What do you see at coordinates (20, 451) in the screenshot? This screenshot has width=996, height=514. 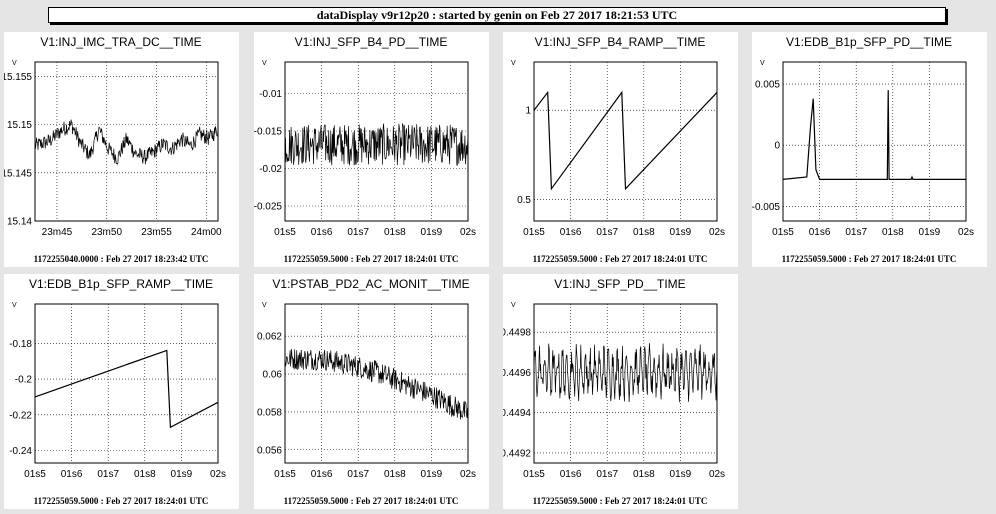 I see `y-tick-label: -0.24` at bounding box center [20, 451].